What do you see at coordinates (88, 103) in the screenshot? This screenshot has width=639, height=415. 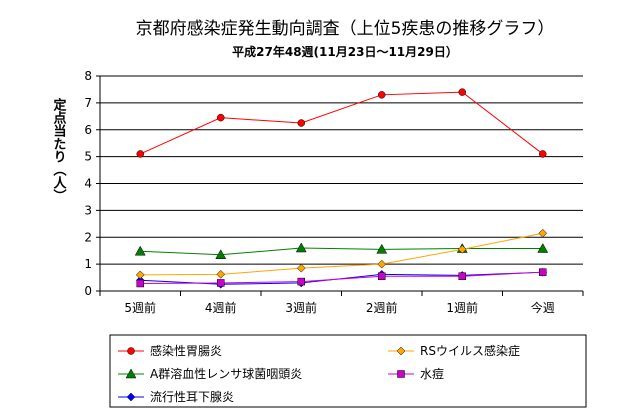 I see `y-tick-label: 7` at bounding box center [88, 103].